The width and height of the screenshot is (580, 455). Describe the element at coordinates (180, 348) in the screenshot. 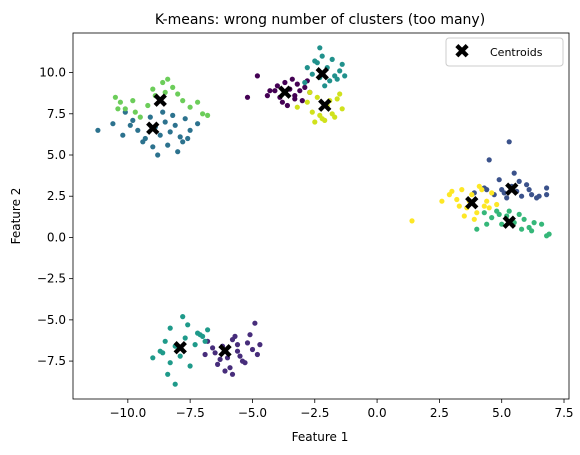

I see `centroid-marker-5: ✖` at that location.